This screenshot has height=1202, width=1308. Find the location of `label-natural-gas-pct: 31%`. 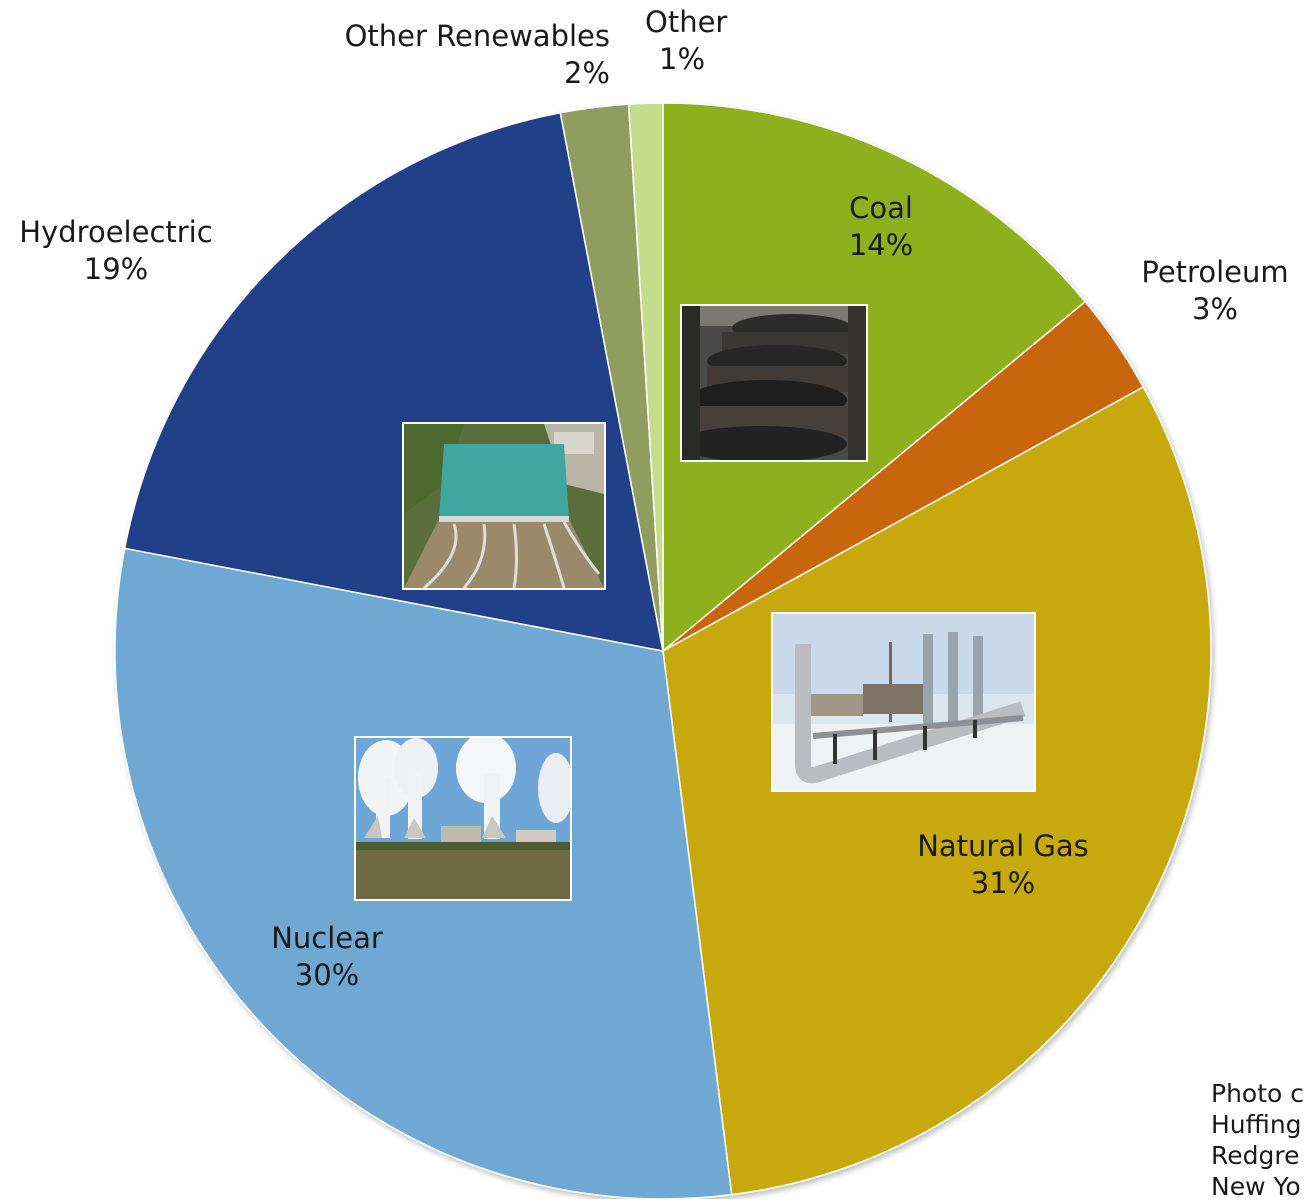

label-natural-gas-pct: 31% is located at coordinates (1003, 883).